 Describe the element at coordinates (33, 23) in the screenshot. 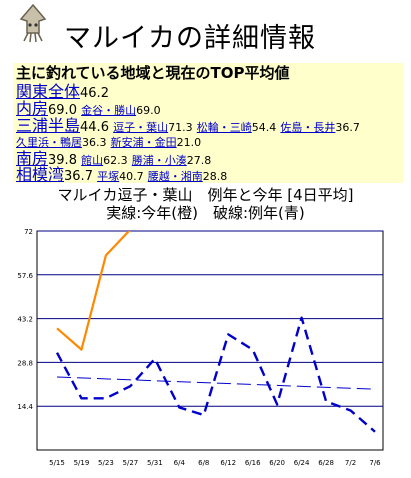

I see `squid-icon` at that location.